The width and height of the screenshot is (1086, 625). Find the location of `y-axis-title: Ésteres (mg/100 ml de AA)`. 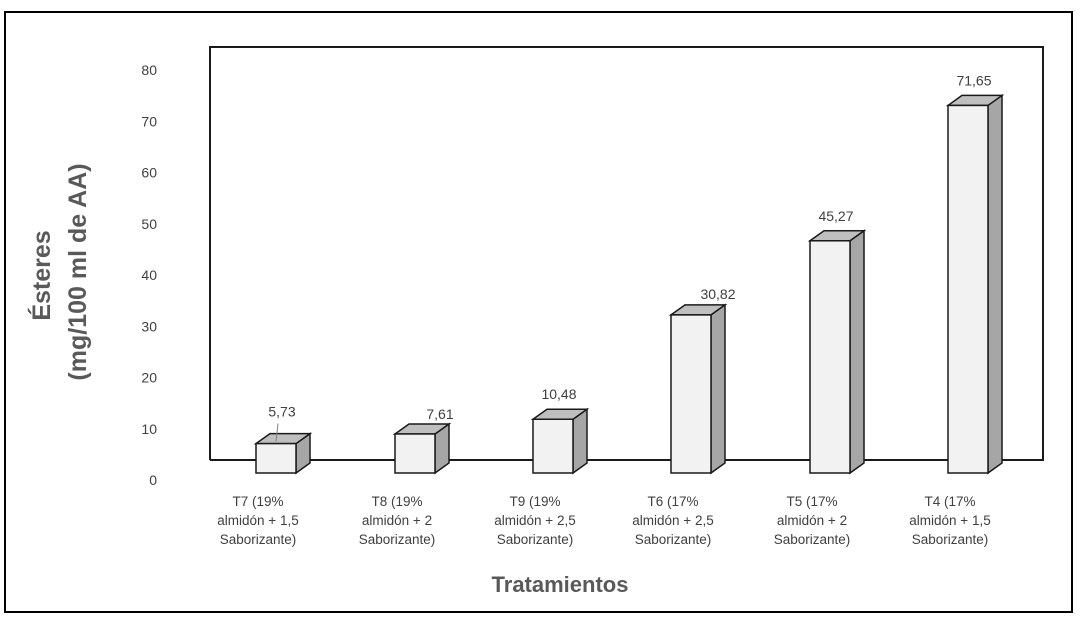

y-axis-title: Ésteres (mg/100 ml de AA) is located at coordinates (59, 271).